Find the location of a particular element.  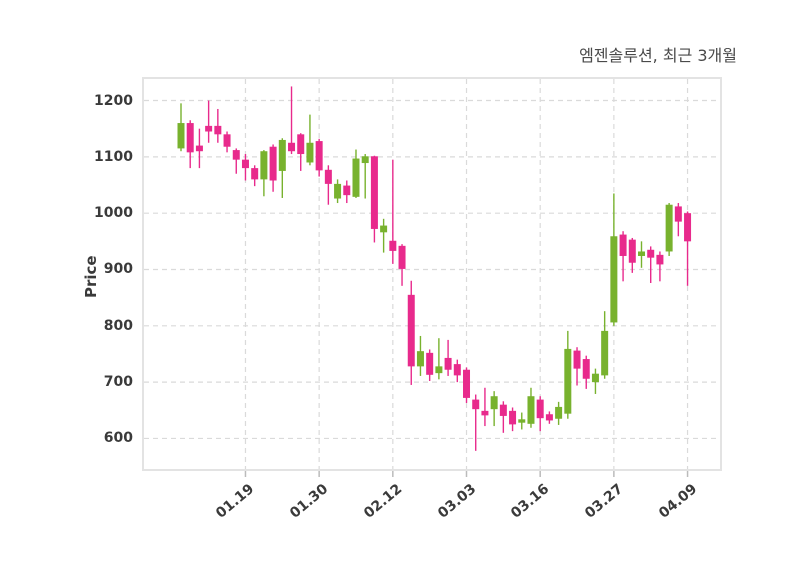

y-tick-label: 700 is located at coordinates (118, 382).